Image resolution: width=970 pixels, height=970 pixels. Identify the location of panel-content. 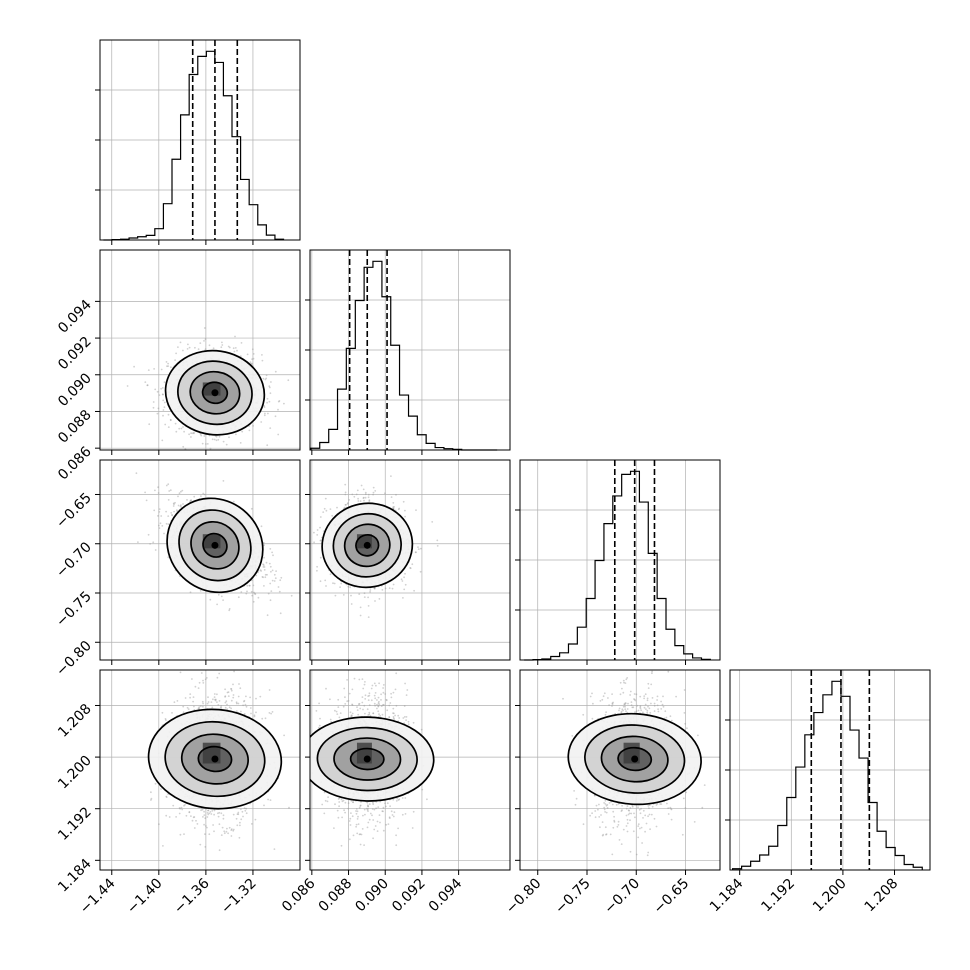
(214, 544).